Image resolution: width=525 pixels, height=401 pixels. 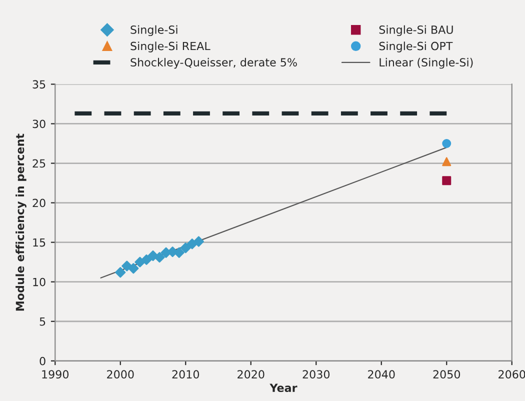 What do you see at coordinates (21, 222) in the screenshot?
I see `y-axis-title: Module efficiency in percent` at bounding box center [21, 222].